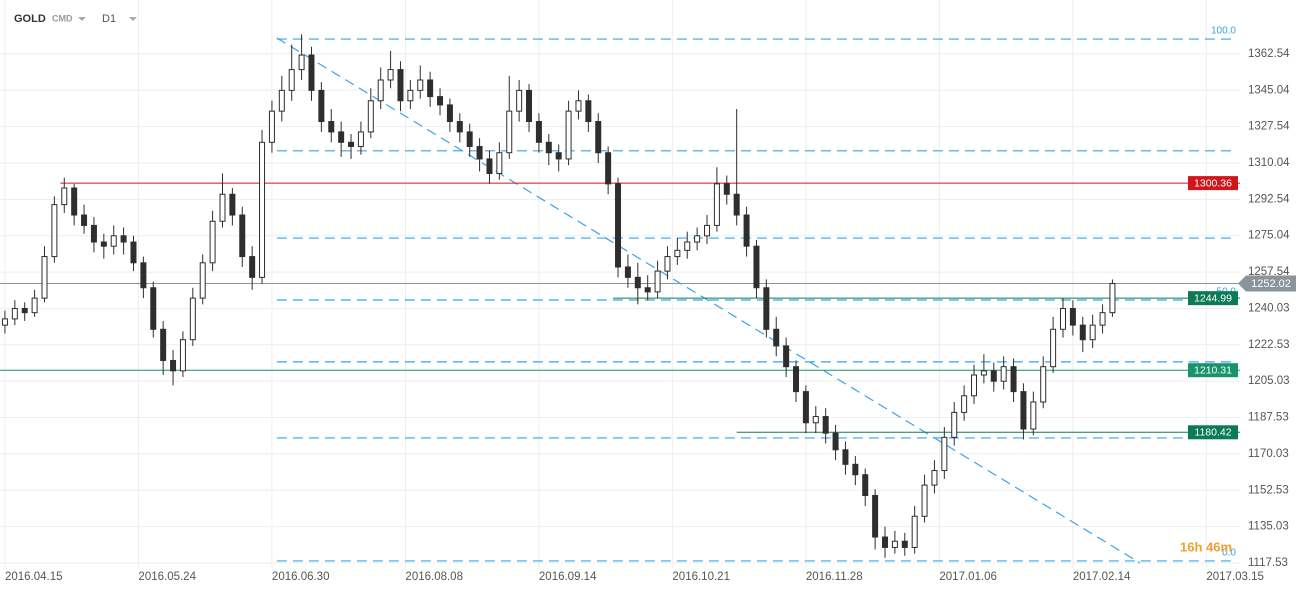 This screenshot has width=1307, height=594. What do you see at coordinates (1269, 163) in the screenshot?
I see `y-tick-label: 1310.04` at bounding box center [1269, 163].